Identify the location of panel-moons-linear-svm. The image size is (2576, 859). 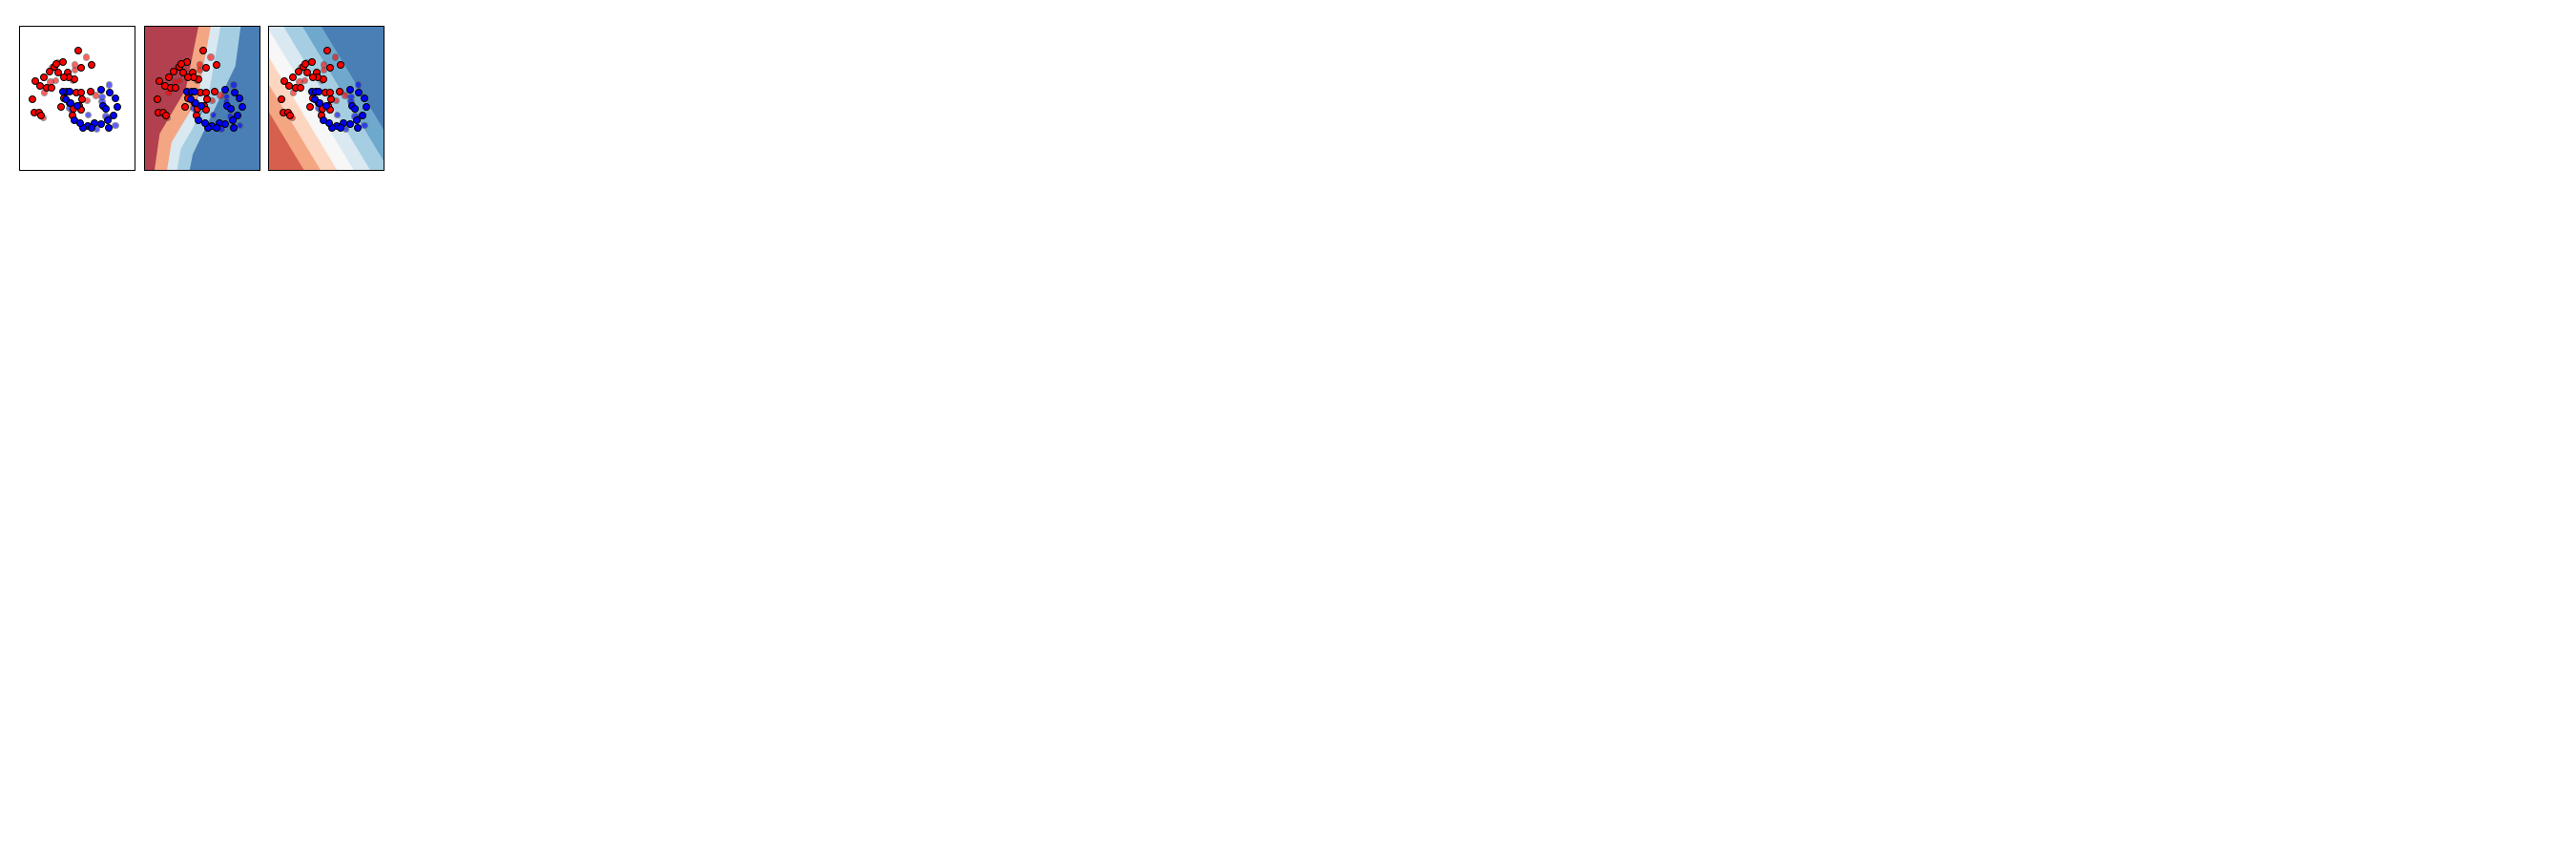
(326, 98).